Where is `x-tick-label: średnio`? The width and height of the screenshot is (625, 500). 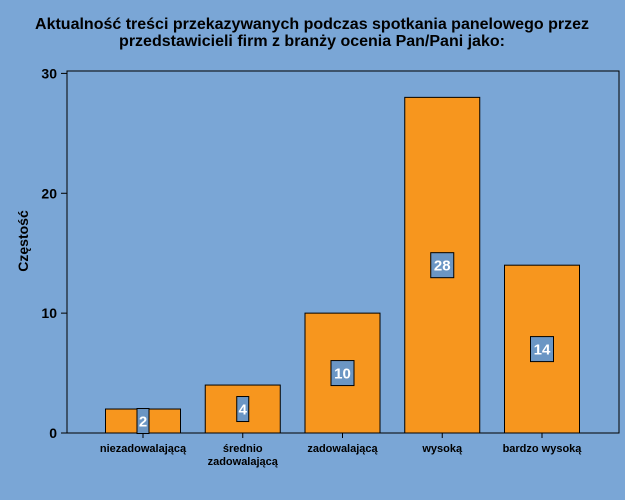
x-tick-label: średnio is located at coordinates (243, 449).